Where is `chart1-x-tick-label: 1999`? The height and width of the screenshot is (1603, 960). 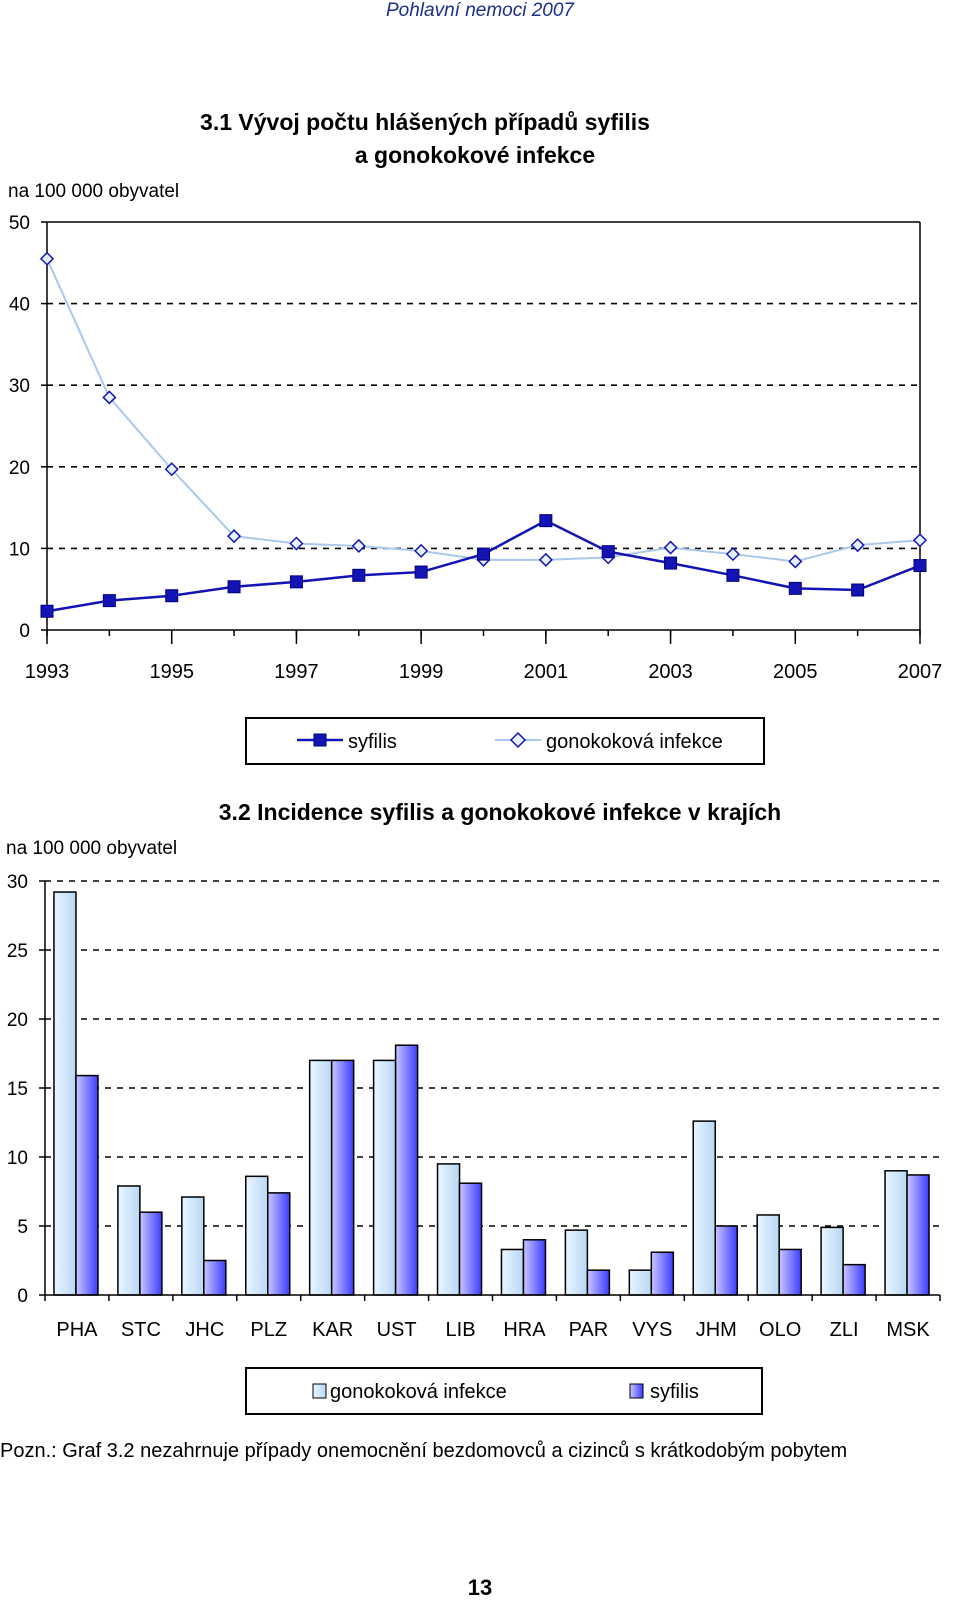 chart1-x-tick-label: 1999 is located at coordinates (421, 672).